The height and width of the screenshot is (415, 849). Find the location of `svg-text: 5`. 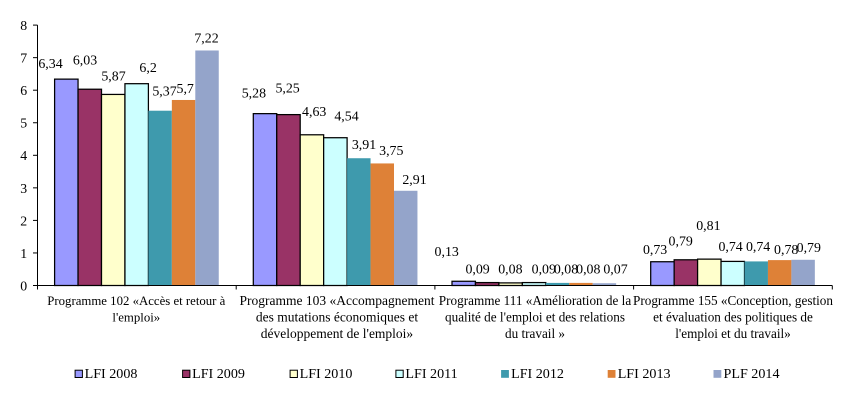

svg-text: 5 is located at coordinates (23, 123).